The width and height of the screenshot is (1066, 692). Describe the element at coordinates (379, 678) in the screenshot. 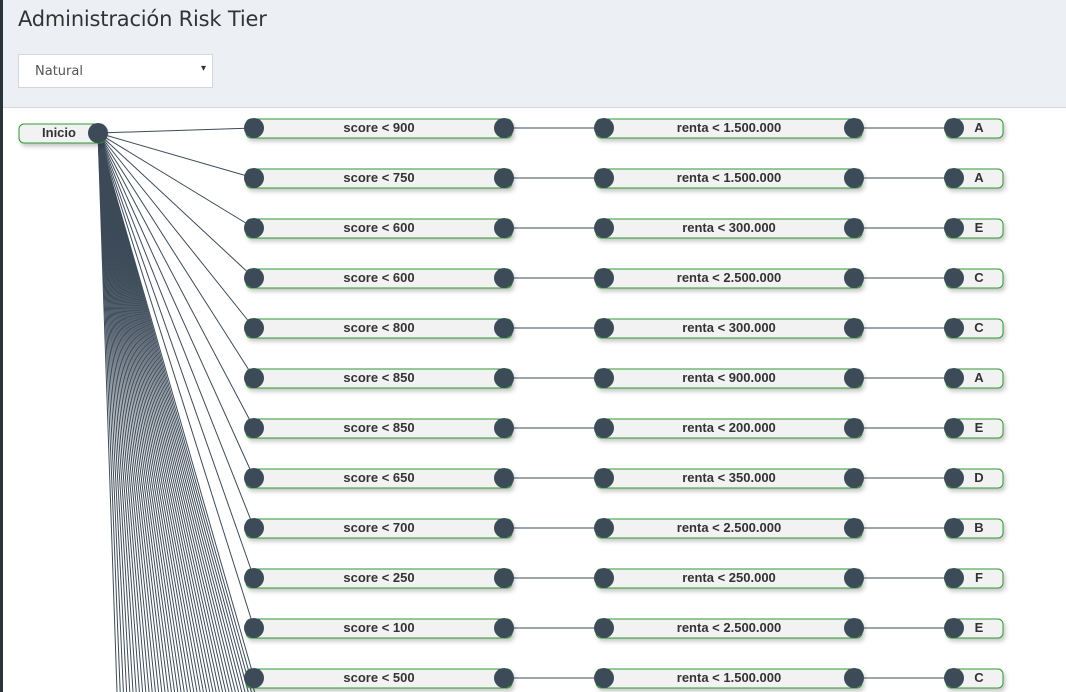

I see `score-node: score < 500` at that location.